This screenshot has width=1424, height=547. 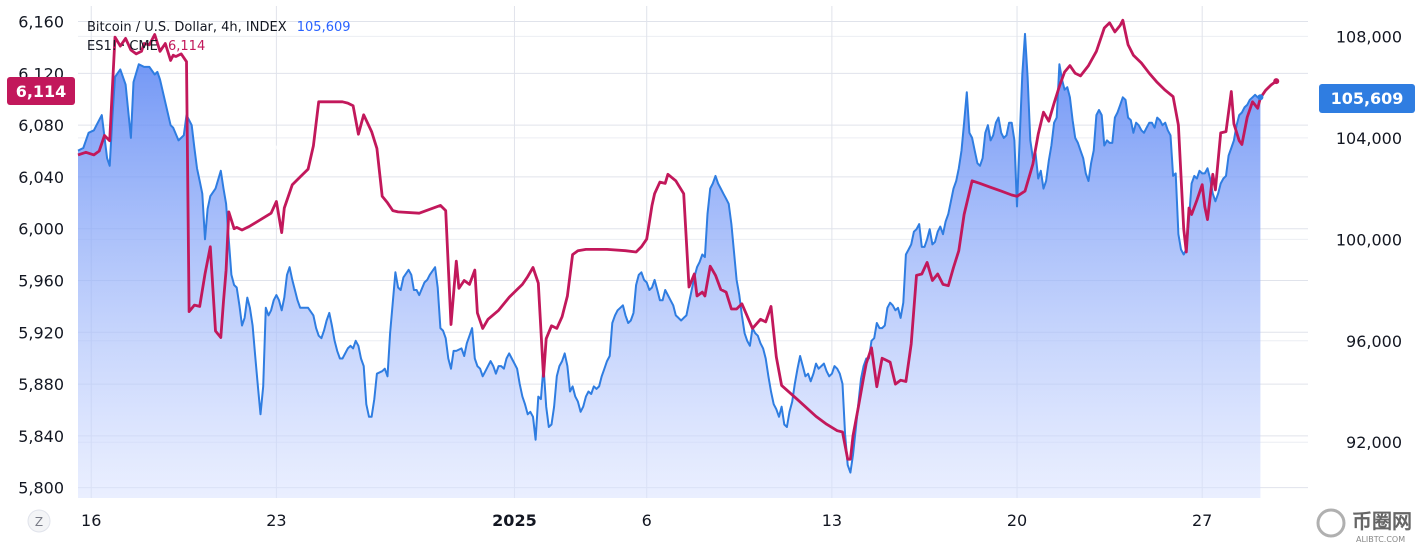 What do you see at coordinates (41, 22) in the screenshot?
I see `left-tick-label: 6,160` at bounding box center [41, 22].